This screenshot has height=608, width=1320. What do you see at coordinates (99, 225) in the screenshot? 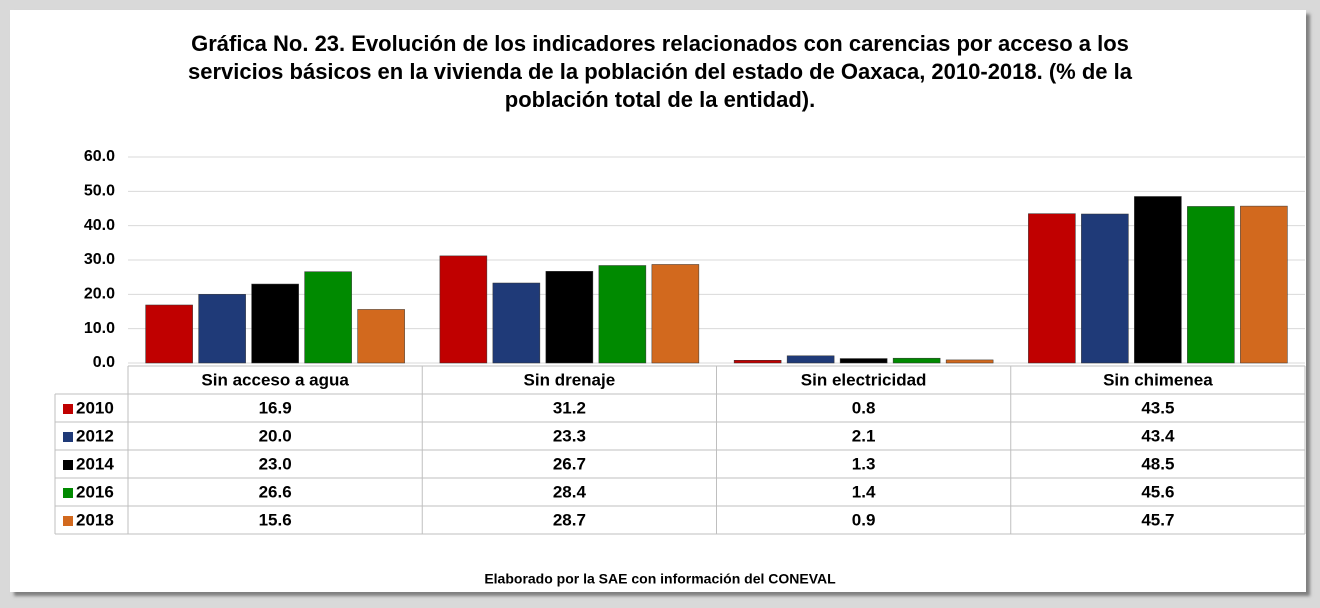
I see `y-tick-label: 40.0` at bounding box center [99, 225].